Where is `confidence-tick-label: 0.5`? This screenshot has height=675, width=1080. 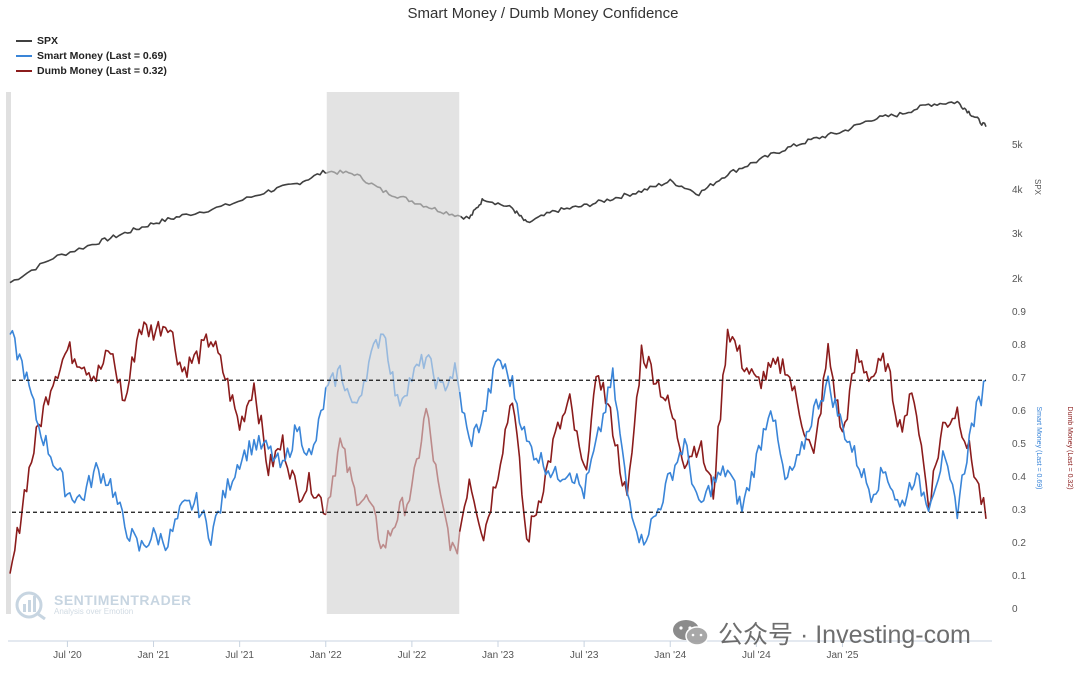 confidence-tick-label: 0.5 is located at coordinates (1019, 444).